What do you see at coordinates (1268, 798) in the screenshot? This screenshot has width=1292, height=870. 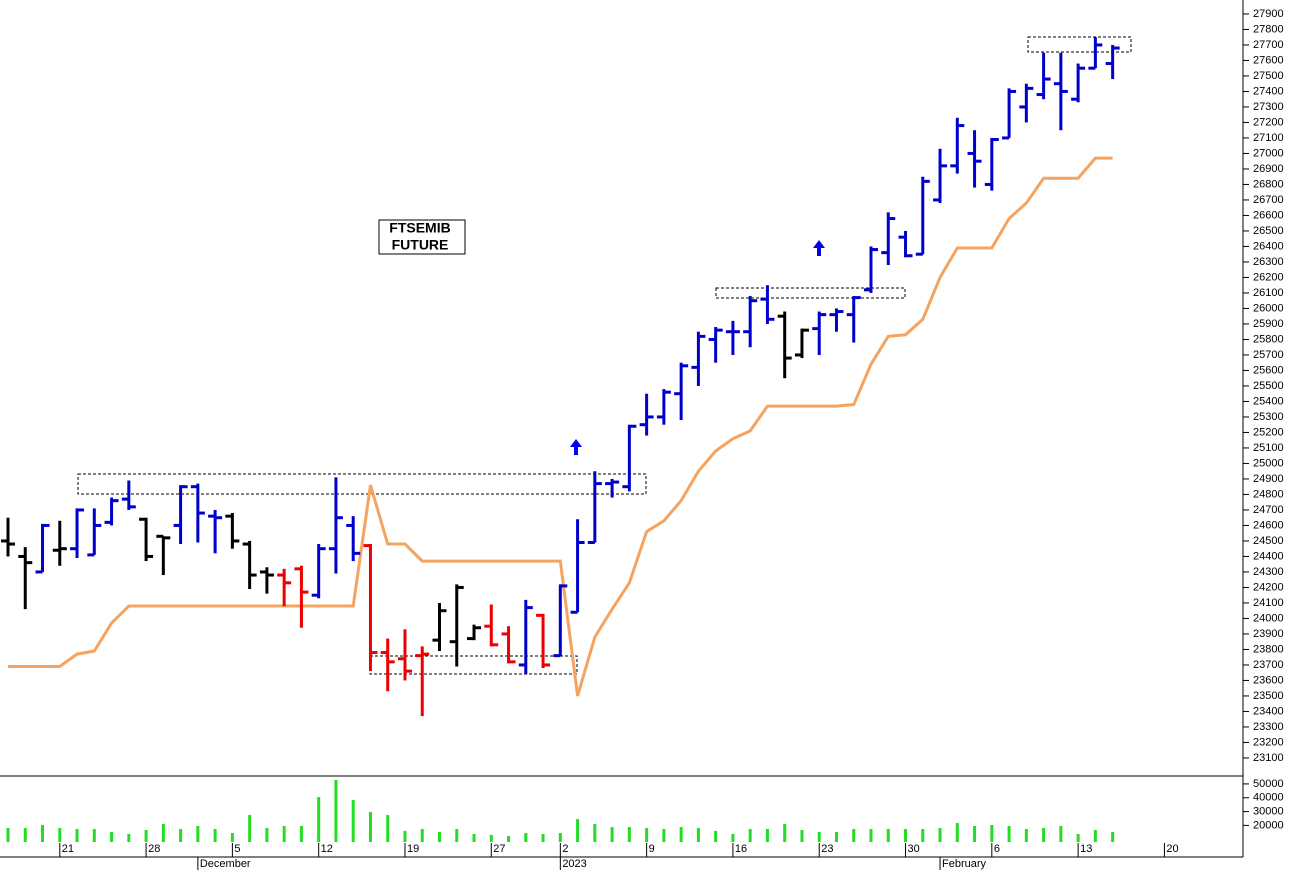 I see `volume-tick-label: 40000` at bounding box center [1268, 798].